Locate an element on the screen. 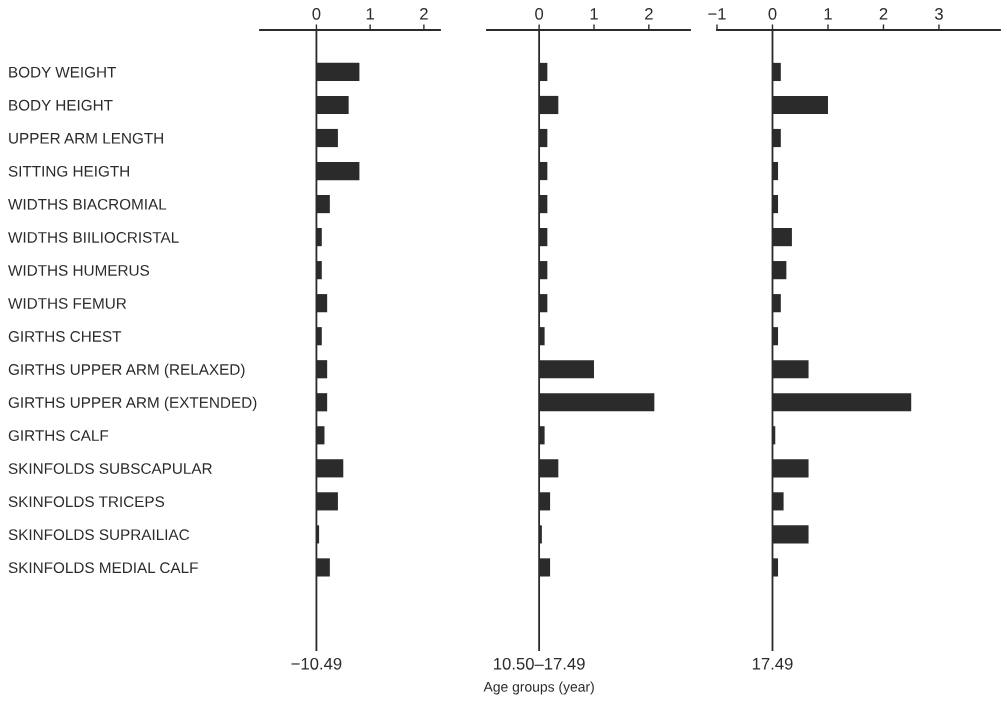  y-tick-label: GIRTHS CALF is located at coordinates (58, 435).